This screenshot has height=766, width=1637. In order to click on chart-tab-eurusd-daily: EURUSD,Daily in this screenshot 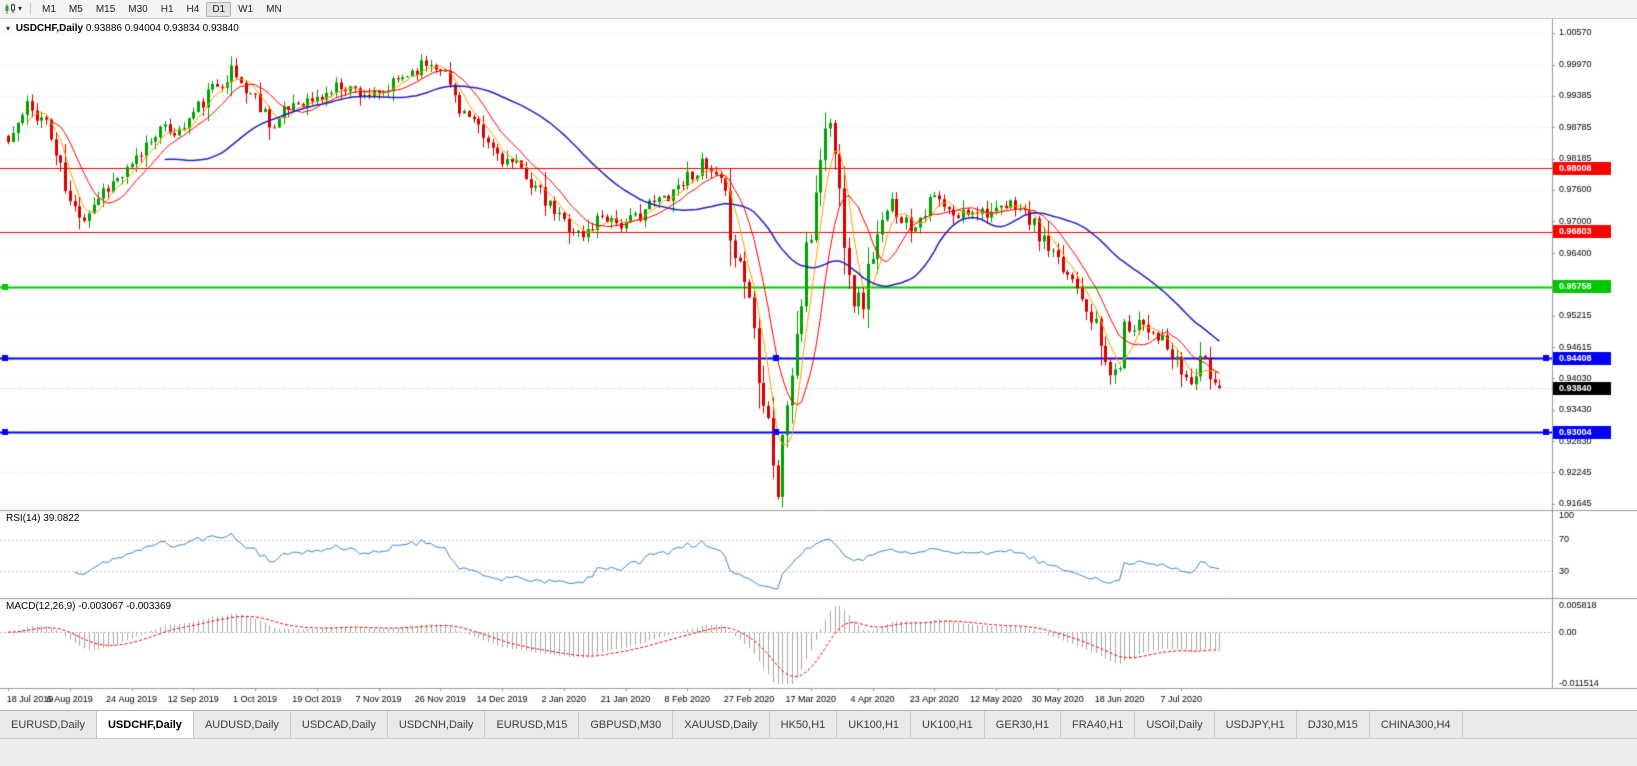, I will do `click(48, 724)`.